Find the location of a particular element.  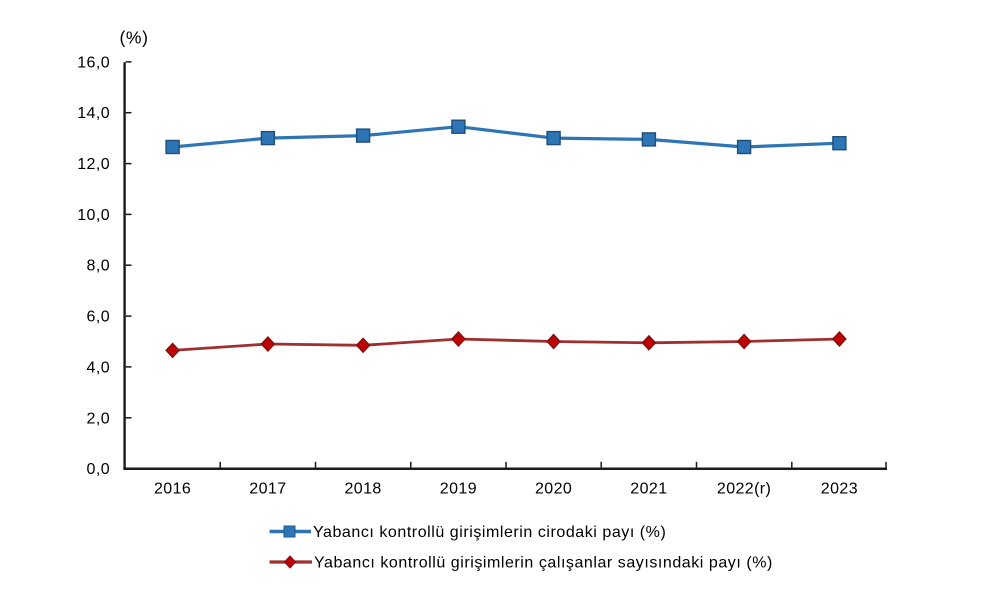

svg-text: 2,0 is located at coordinates (98, 418).